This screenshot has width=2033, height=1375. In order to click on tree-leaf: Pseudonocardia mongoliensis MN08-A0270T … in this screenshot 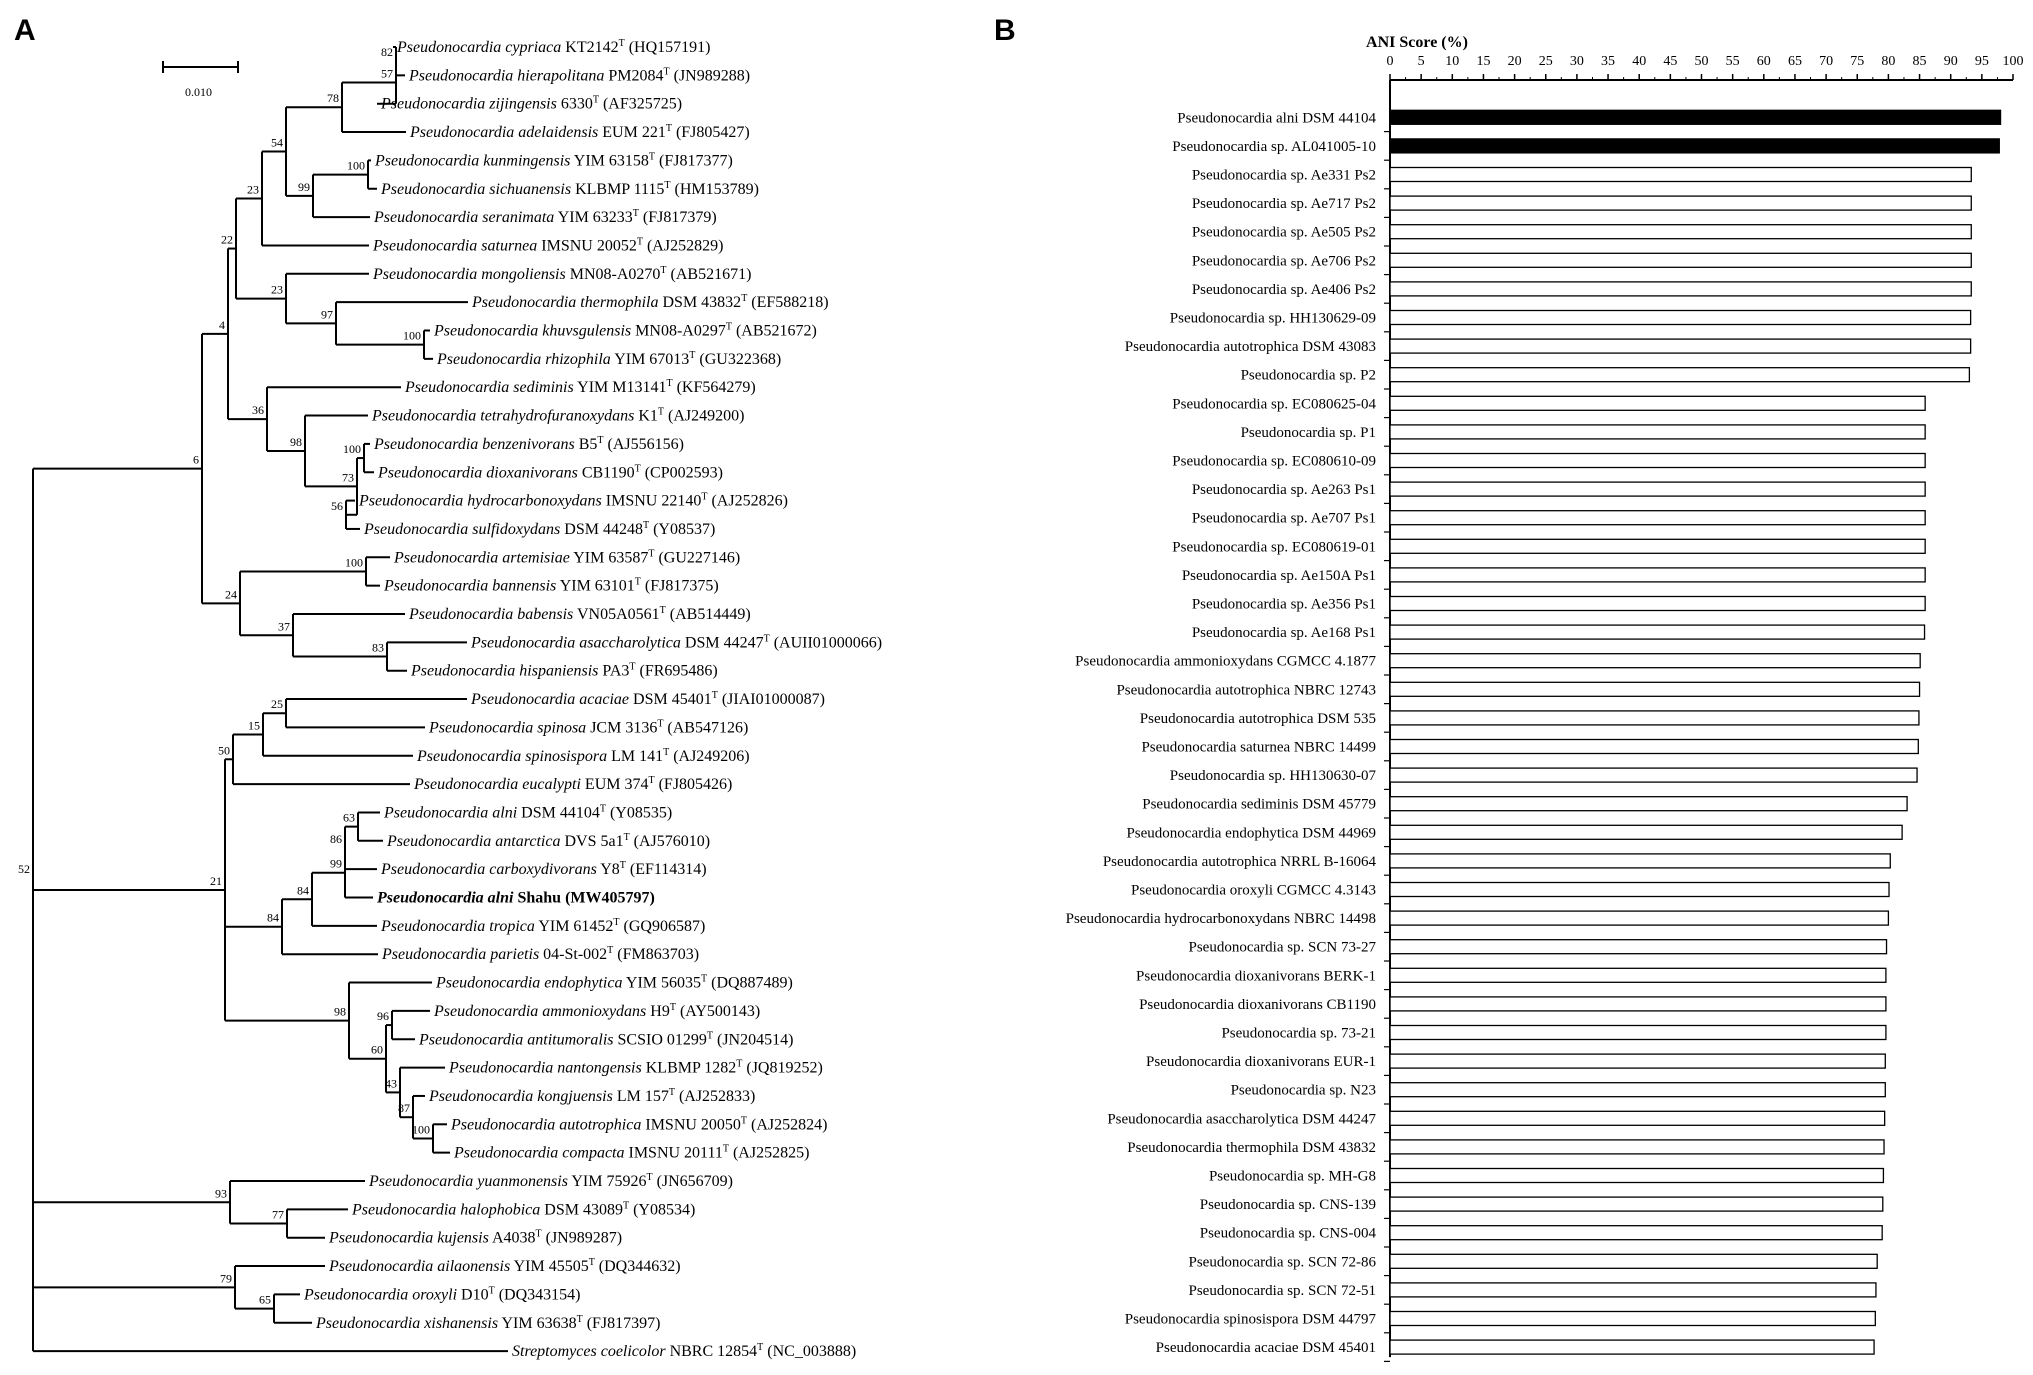, I will do `click(561, 274)`.